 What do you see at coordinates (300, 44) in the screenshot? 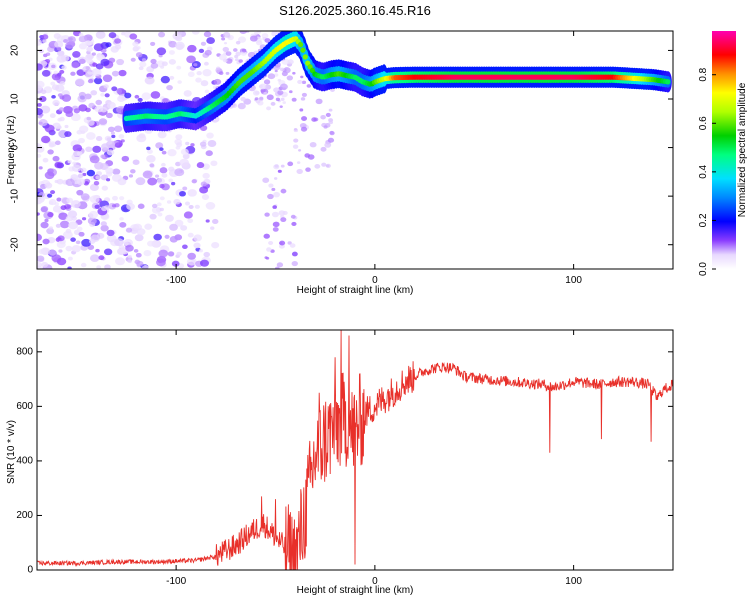
I see `spectrogram-ridge-core` at bounding box center [300, 44].